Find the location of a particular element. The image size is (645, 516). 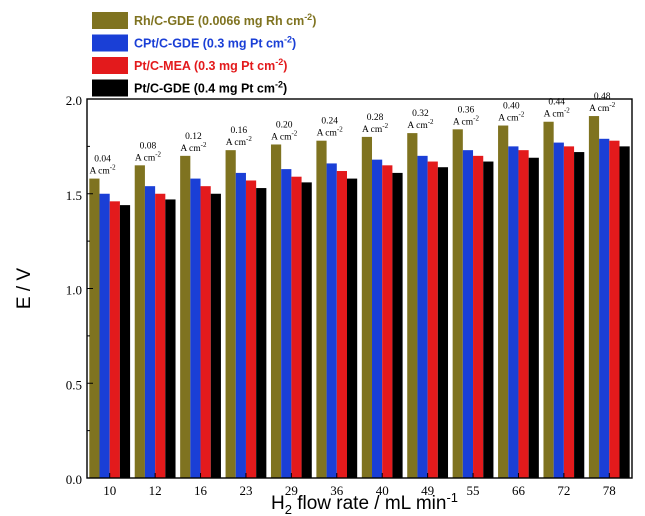

current-density-value: 0.24 is located at coordinates (329, 122).